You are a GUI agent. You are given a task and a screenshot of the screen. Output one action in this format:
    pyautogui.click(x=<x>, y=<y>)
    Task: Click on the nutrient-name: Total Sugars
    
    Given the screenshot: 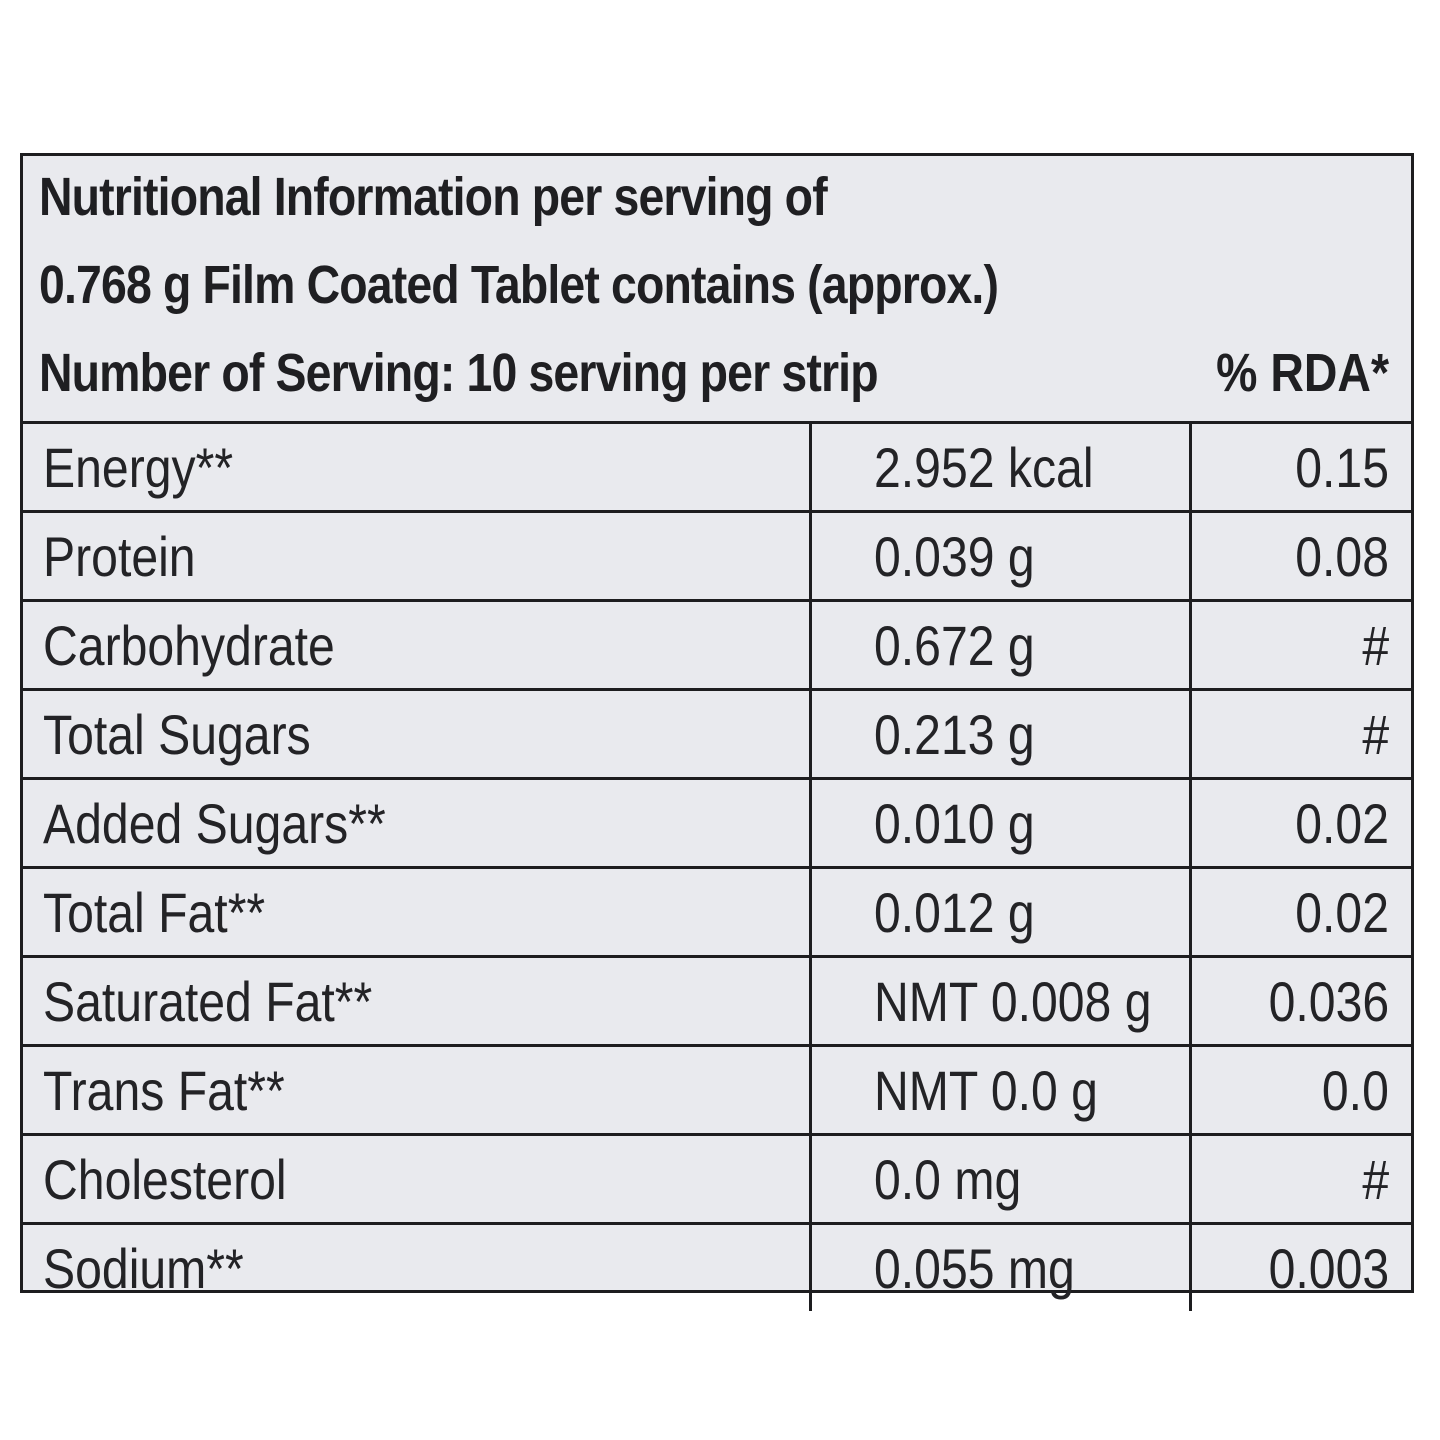 What is the action you would take?
    pyautogui.click(x=177, y=734)
    